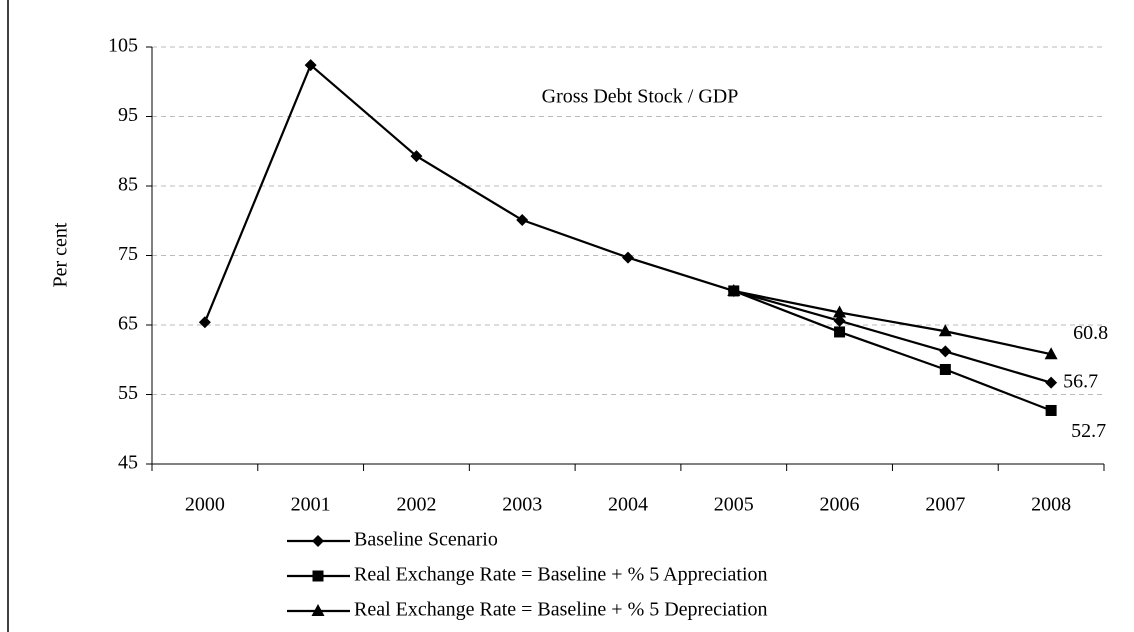 The width and height of the screenshot is (1134, 632). What do you see at coordinates (128, 324) in the screenshot?
I see `y-tick-label: 65` at bounding box center [128, 324].